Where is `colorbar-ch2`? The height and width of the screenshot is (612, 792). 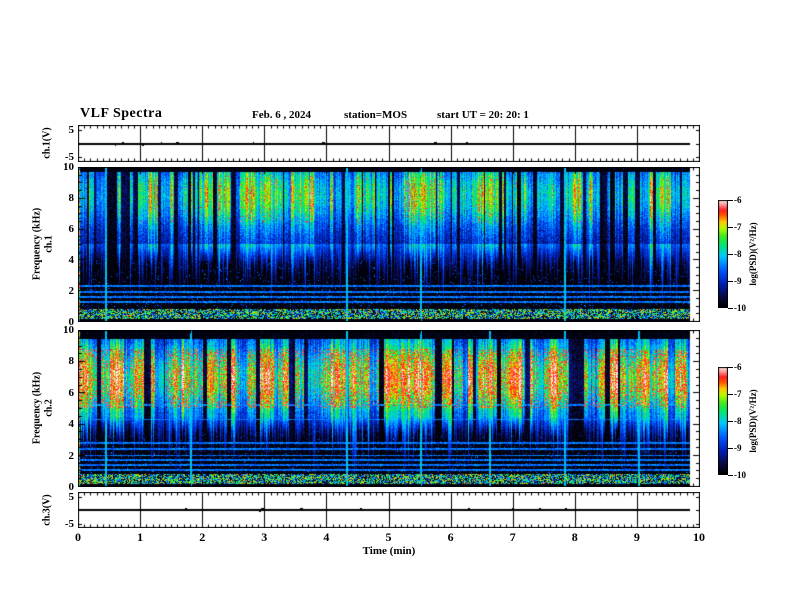 colorbar-ch2 is located at coordinates (723, 421).